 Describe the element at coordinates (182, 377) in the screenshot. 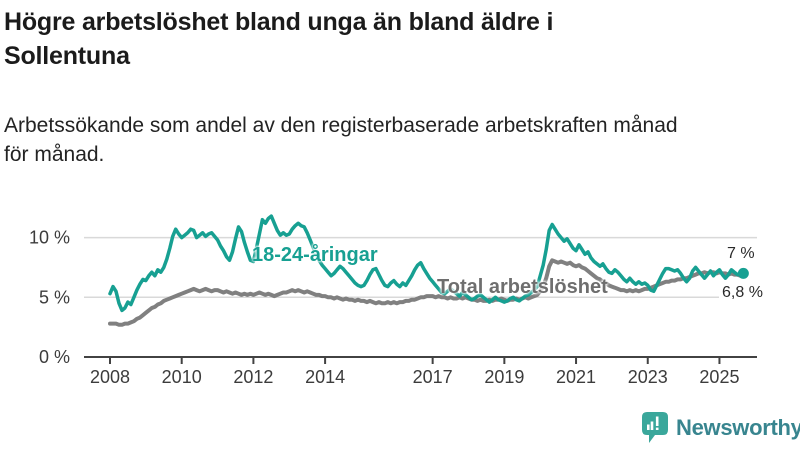

I see `x-tick-label: 2010` at that location.